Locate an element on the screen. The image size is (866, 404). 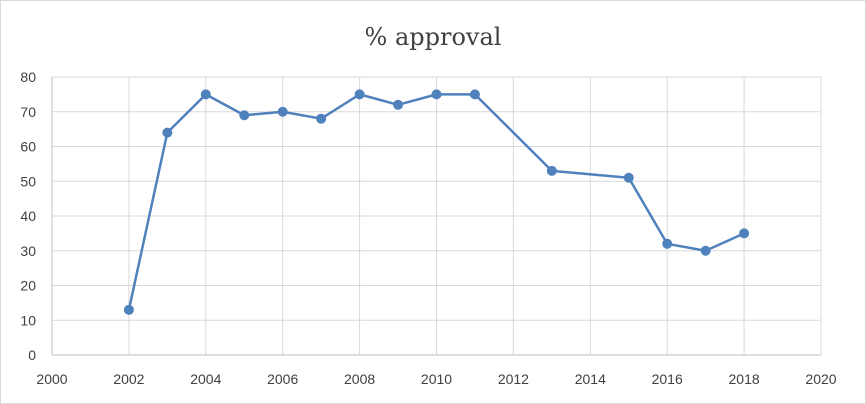
y-tick-label: 20 is located at coordinates (28, 286).